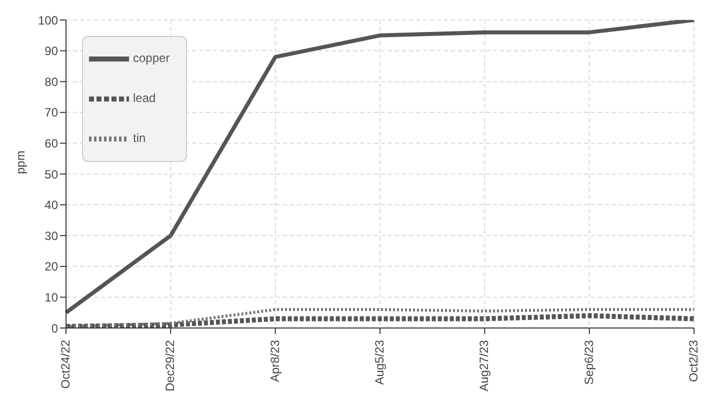 This screenshot has height=411, width=708. I want to click on legend-label: copper, so click(151, 58).